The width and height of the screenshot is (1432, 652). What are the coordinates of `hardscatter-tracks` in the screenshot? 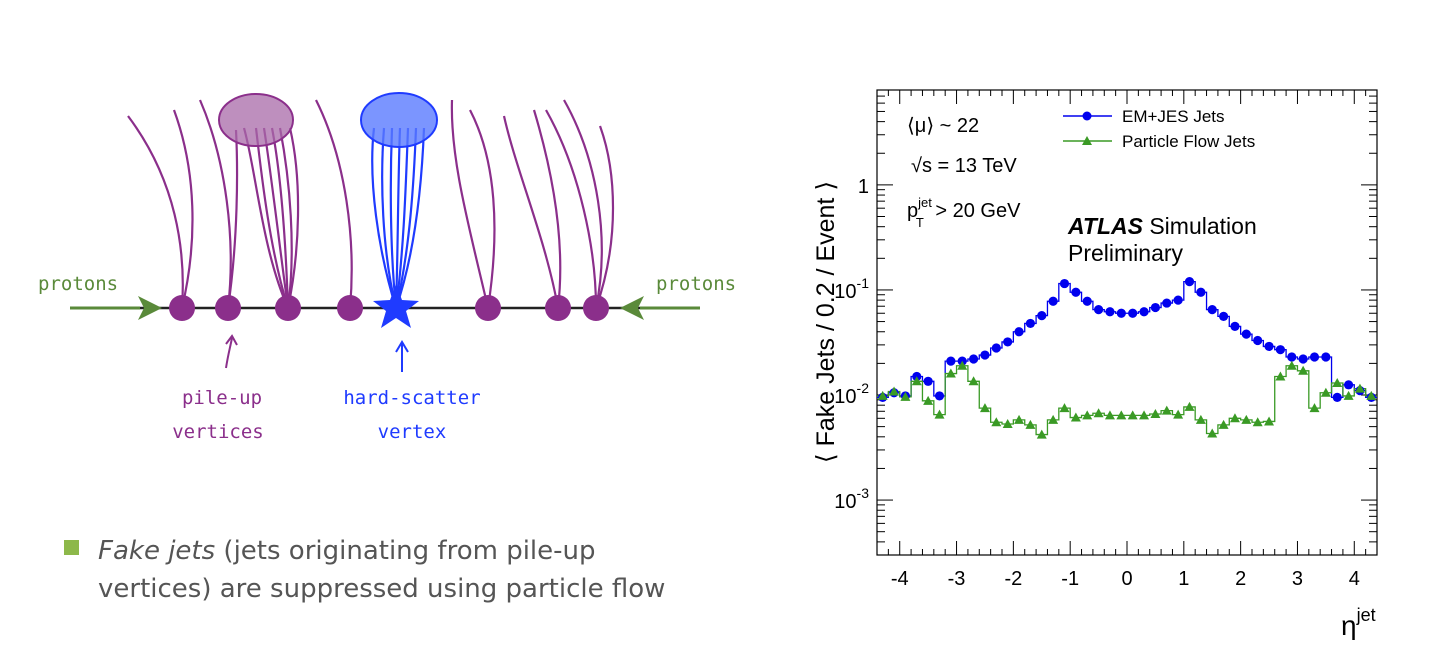 It's located at (398, 218).